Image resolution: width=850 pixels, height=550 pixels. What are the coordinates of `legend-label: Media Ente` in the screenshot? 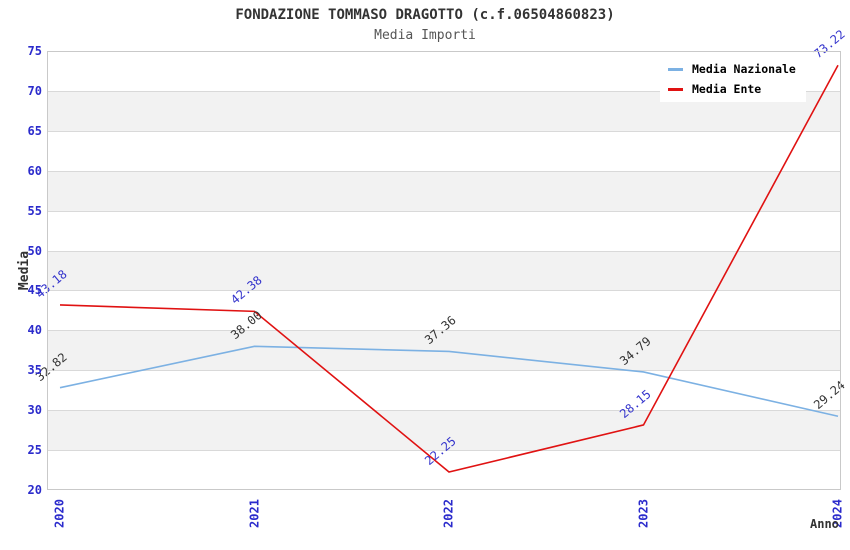 It's located at (727, 89).